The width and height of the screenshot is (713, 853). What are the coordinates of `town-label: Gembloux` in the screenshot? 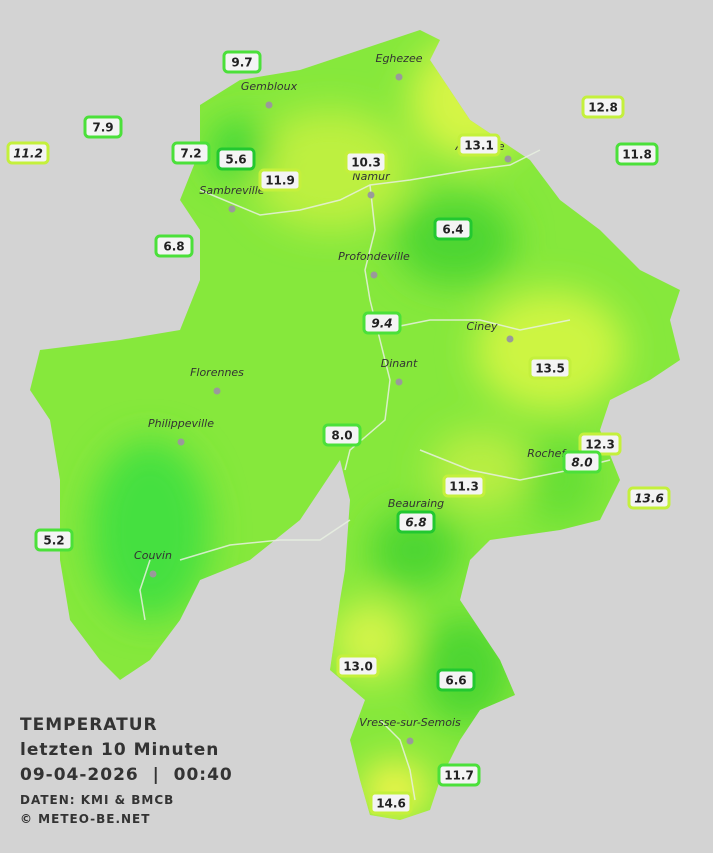 It's located at (269, 86).